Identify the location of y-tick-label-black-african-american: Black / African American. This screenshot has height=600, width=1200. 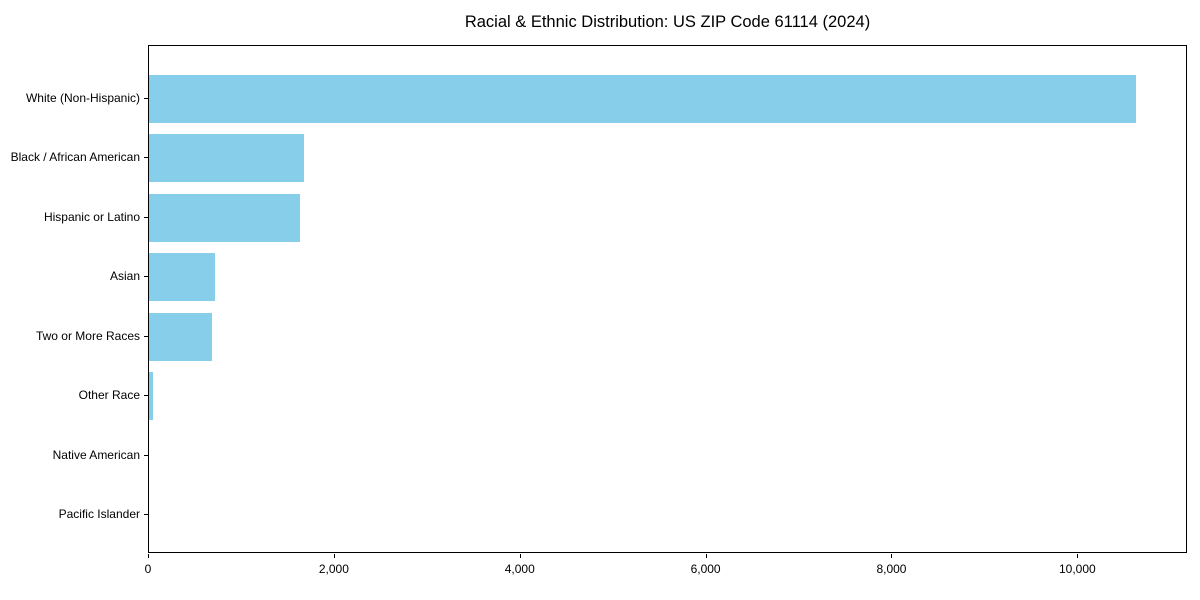
(75, 157).